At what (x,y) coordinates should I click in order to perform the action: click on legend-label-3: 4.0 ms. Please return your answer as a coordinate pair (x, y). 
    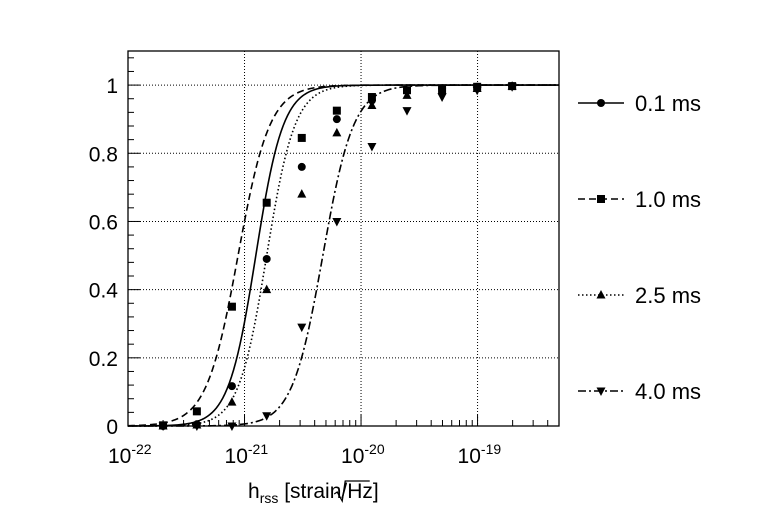
    Looking at the image, I should click on (668, 391).